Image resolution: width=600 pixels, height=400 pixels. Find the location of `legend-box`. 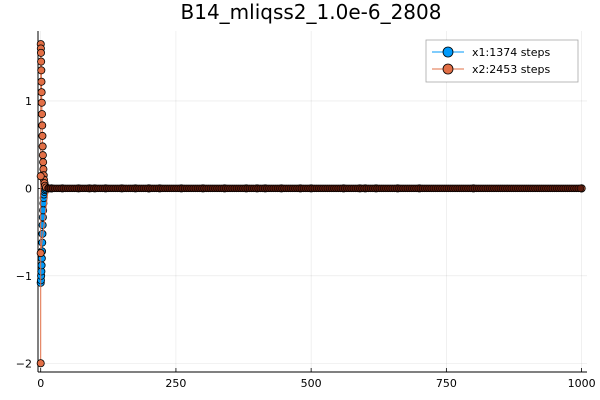

legend-box is located at coordinates (502, 61).